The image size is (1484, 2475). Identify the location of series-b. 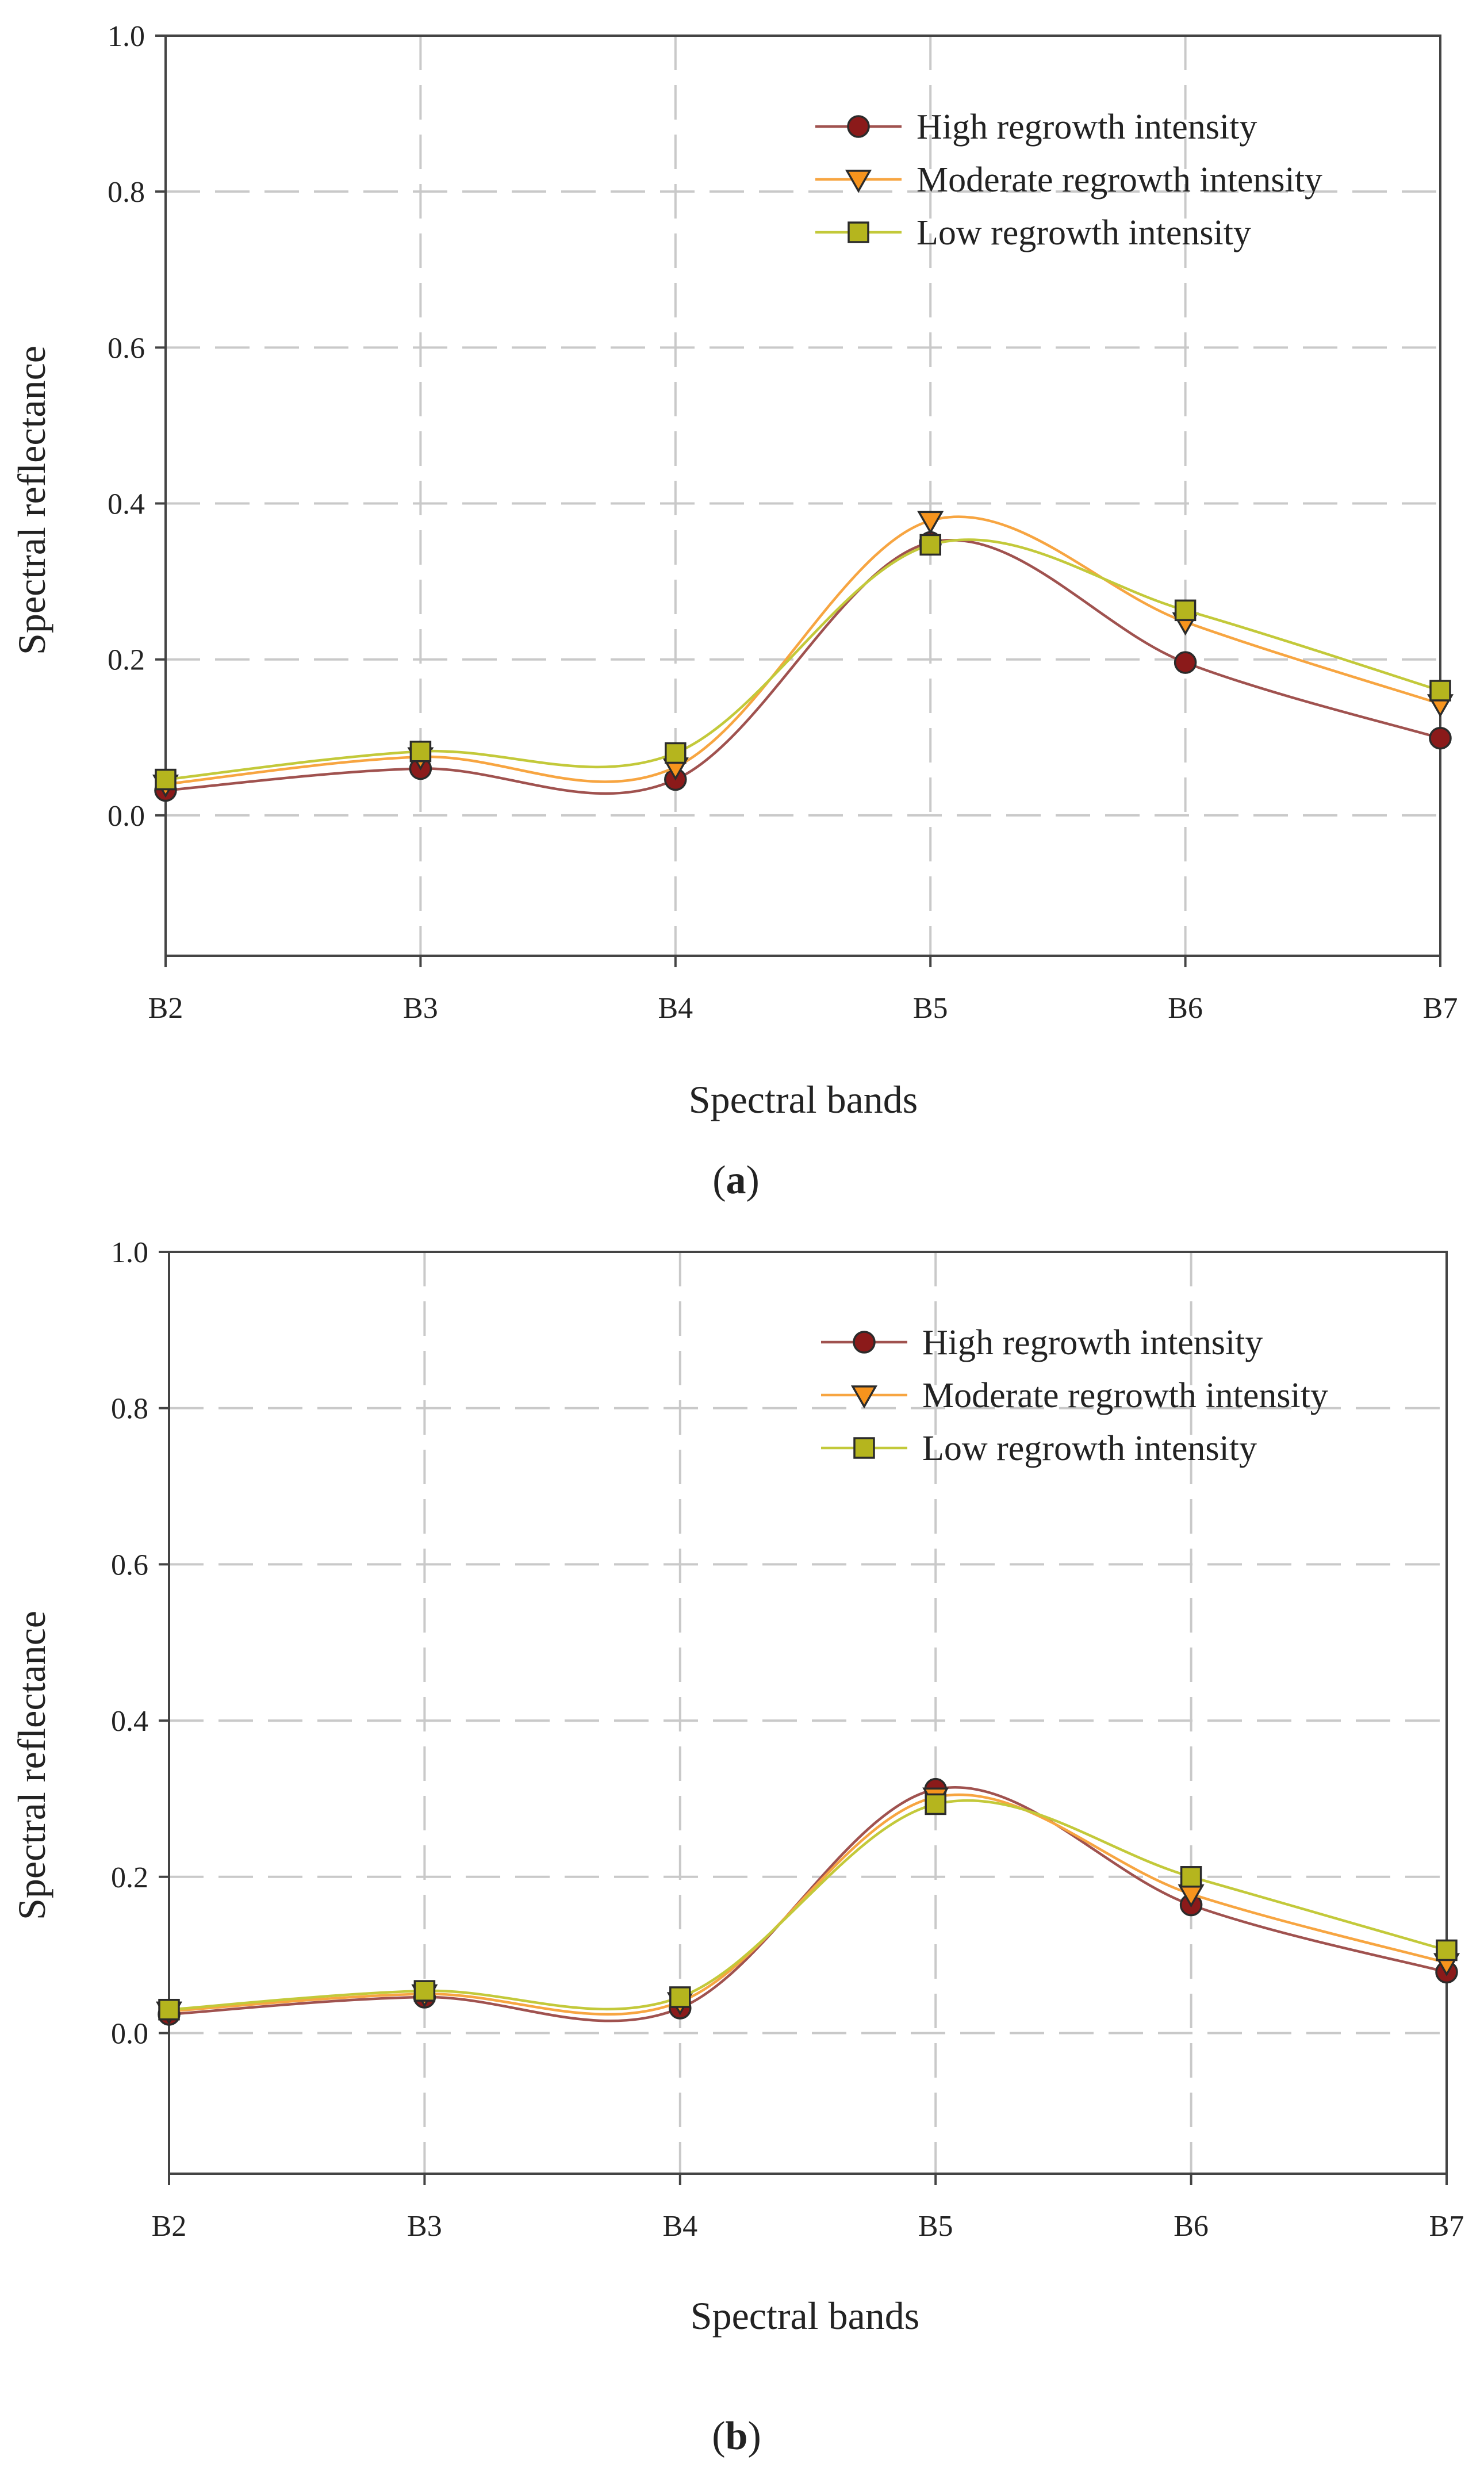
(808, 1901).